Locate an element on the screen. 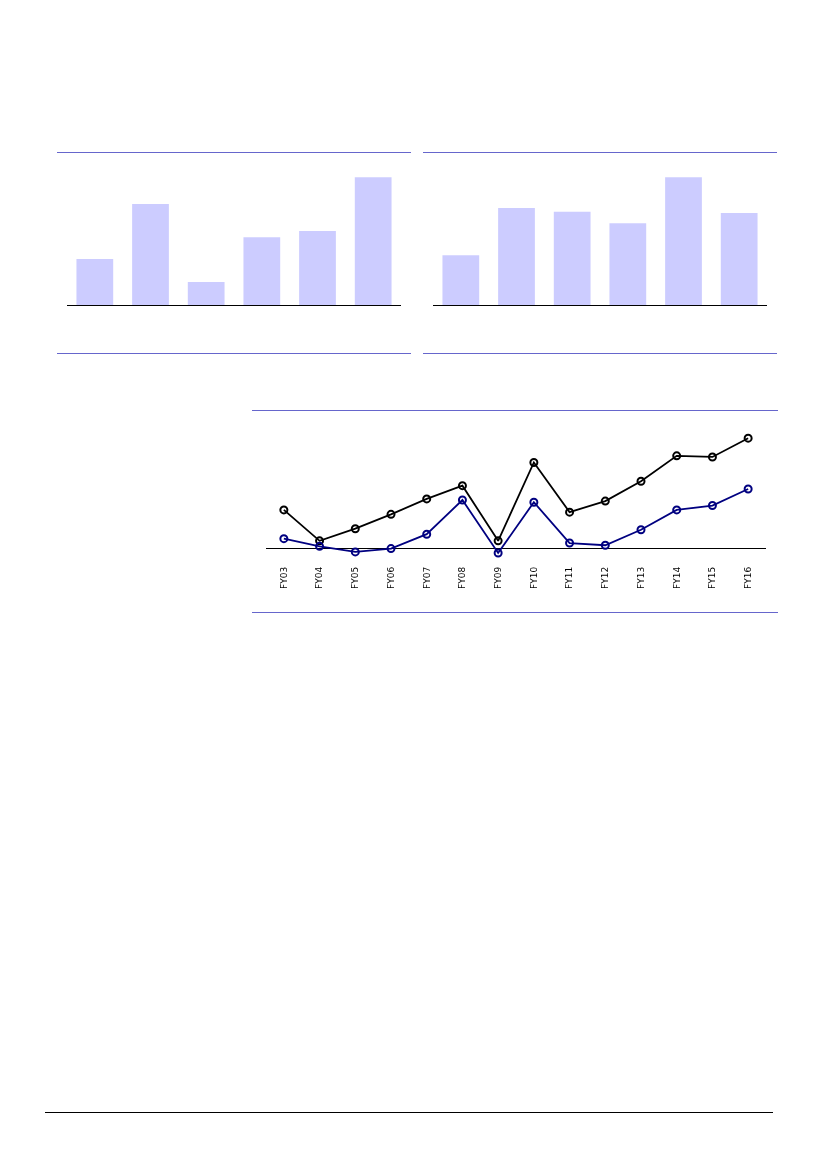 This screenshot has width=827, height=1169. x-tick-label: FY07 is located at coordinates (426, 577).